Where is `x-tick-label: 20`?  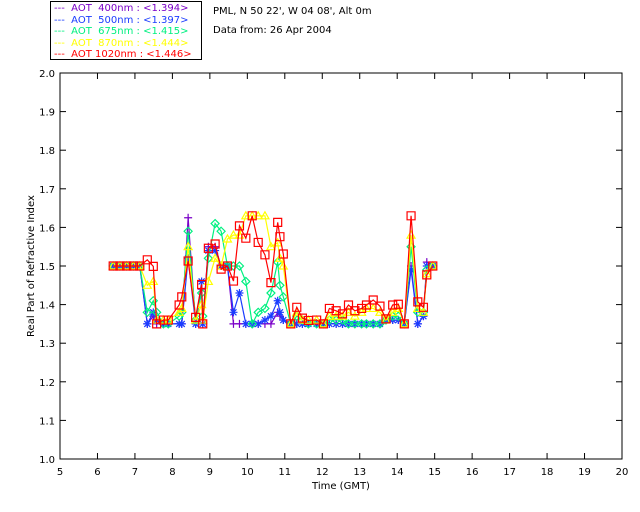 x-tick-label: 20 is located at coordinates (622, 472).